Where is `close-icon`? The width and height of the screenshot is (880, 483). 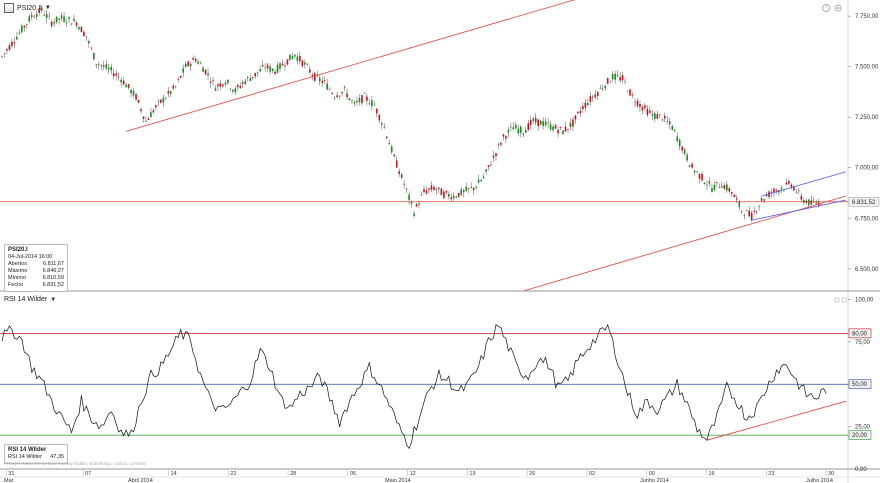 close-icon is located at coordinates (844, 300).